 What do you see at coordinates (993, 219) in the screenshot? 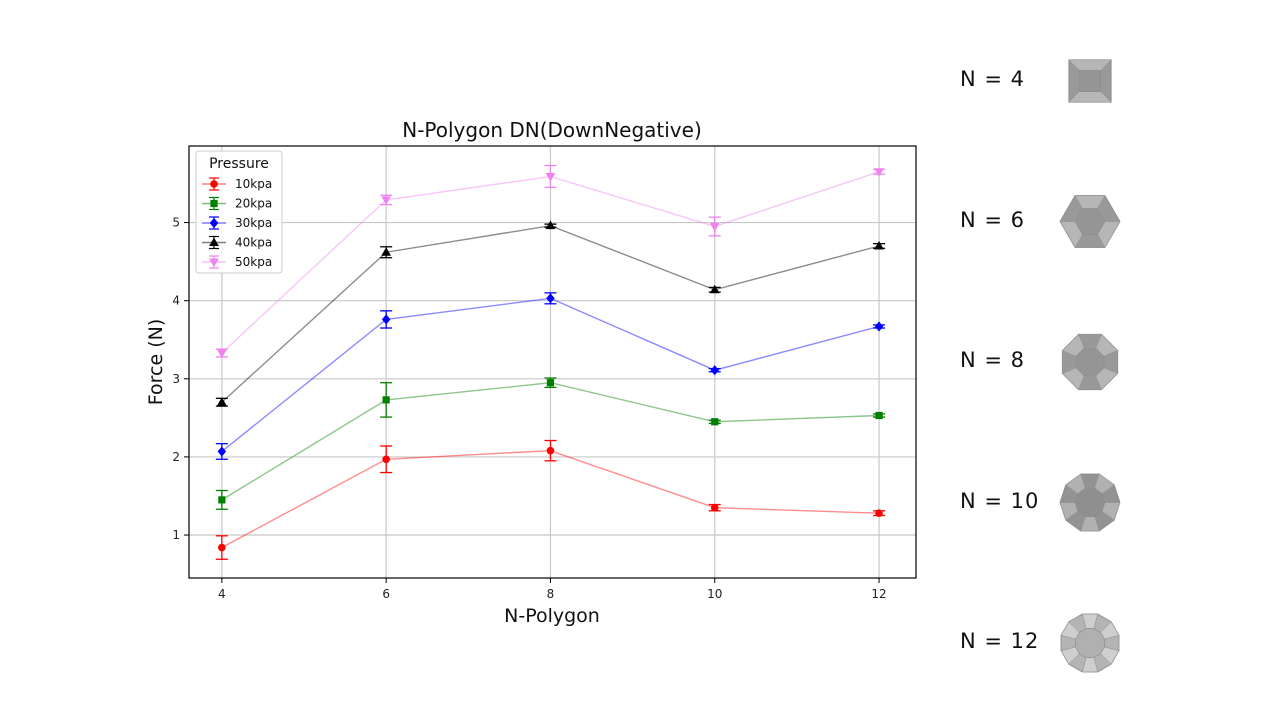
I see `polygon-label-n6: N = 6` at bounding box center [993, 219].